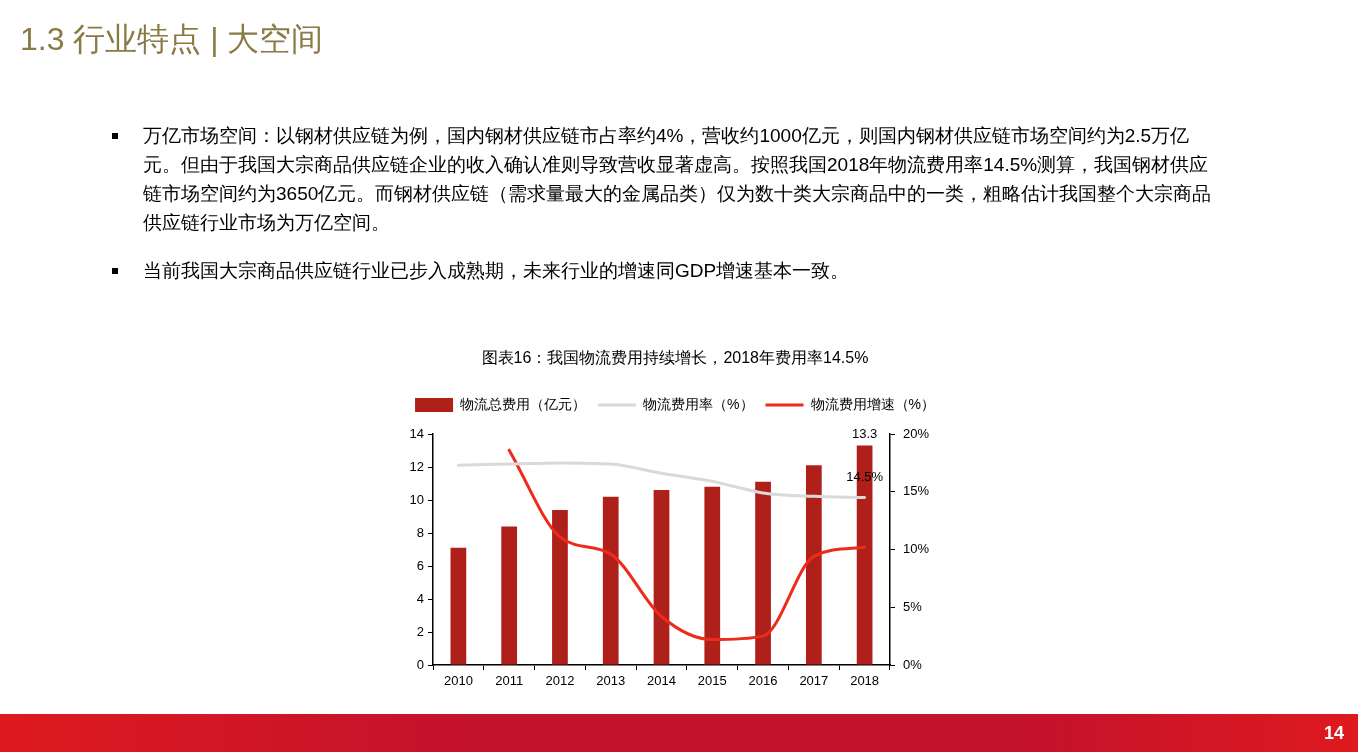 The width and height of the screenshot is (1358, 752). I want to click on y-tick-label: 2, so click(420, 631).